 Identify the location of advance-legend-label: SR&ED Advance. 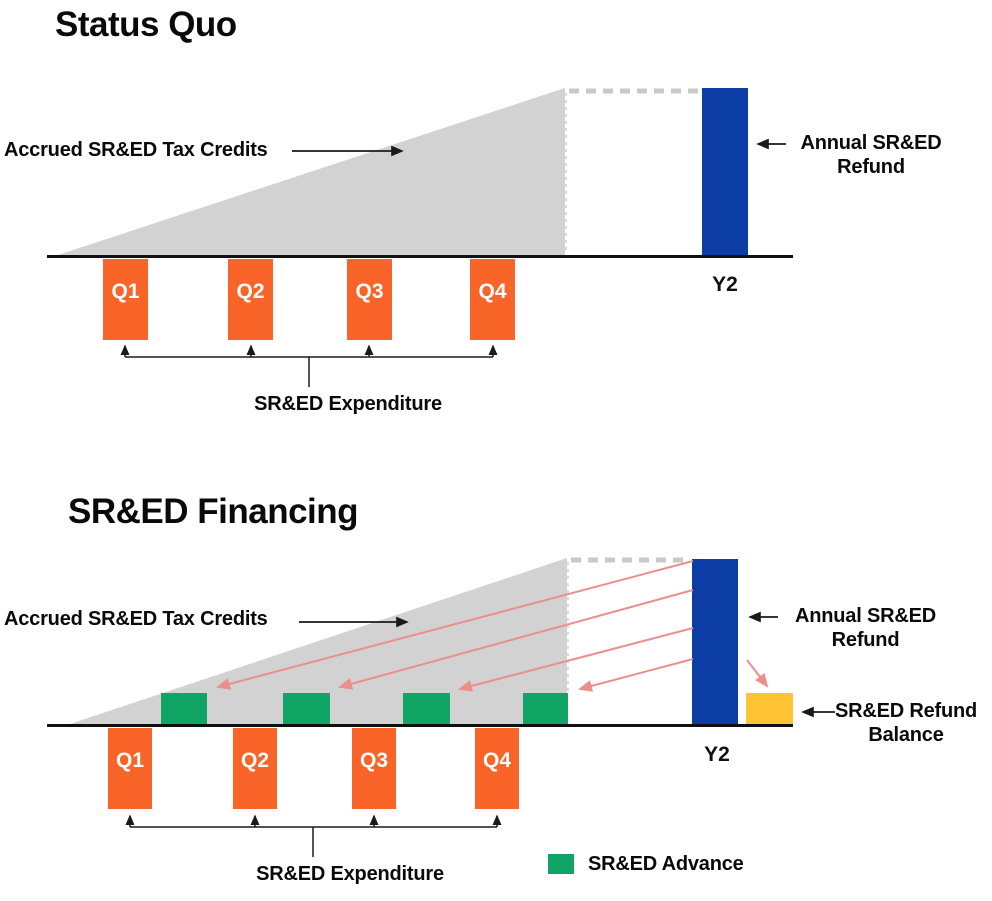
(666, 864).